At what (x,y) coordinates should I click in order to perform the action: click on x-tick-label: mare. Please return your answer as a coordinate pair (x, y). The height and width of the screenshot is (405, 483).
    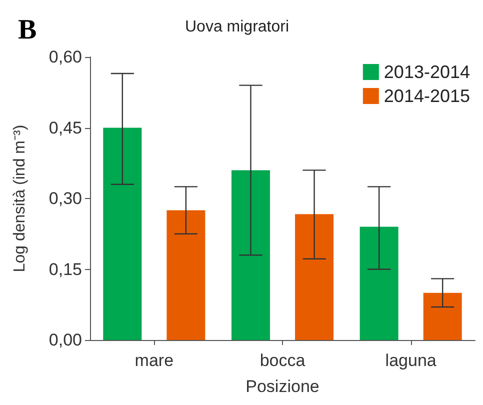
    Looking at the image, I should click on (154, 360).